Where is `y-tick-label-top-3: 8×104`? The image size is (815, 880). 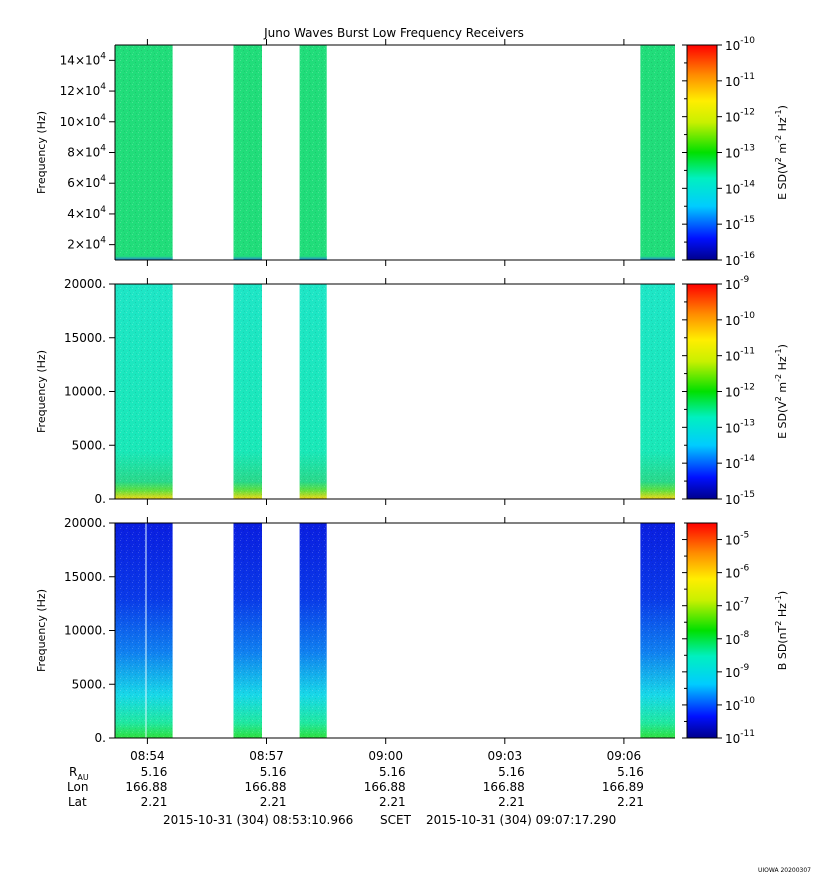
y-tick-label-top-3: 8×104 is located at coordinates (86, 152).